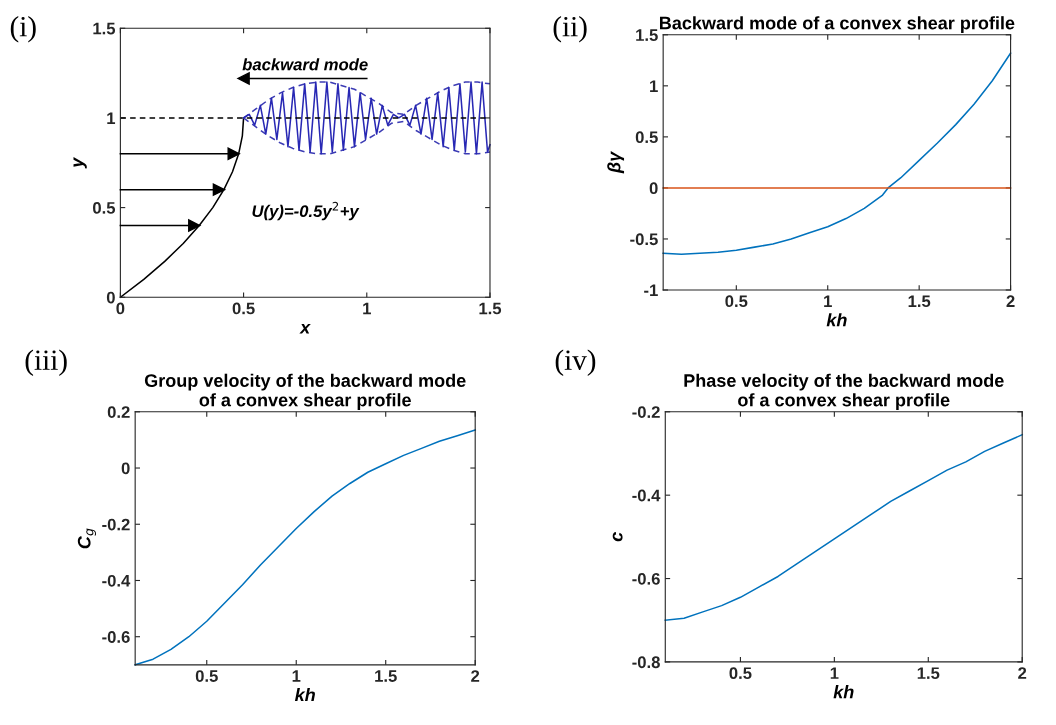 This screenshot has height=725, width=1056. Describe the element at coordinates (86, 538) in the screenshot. I see `y-axis-title: C$_{g}$` at that location.